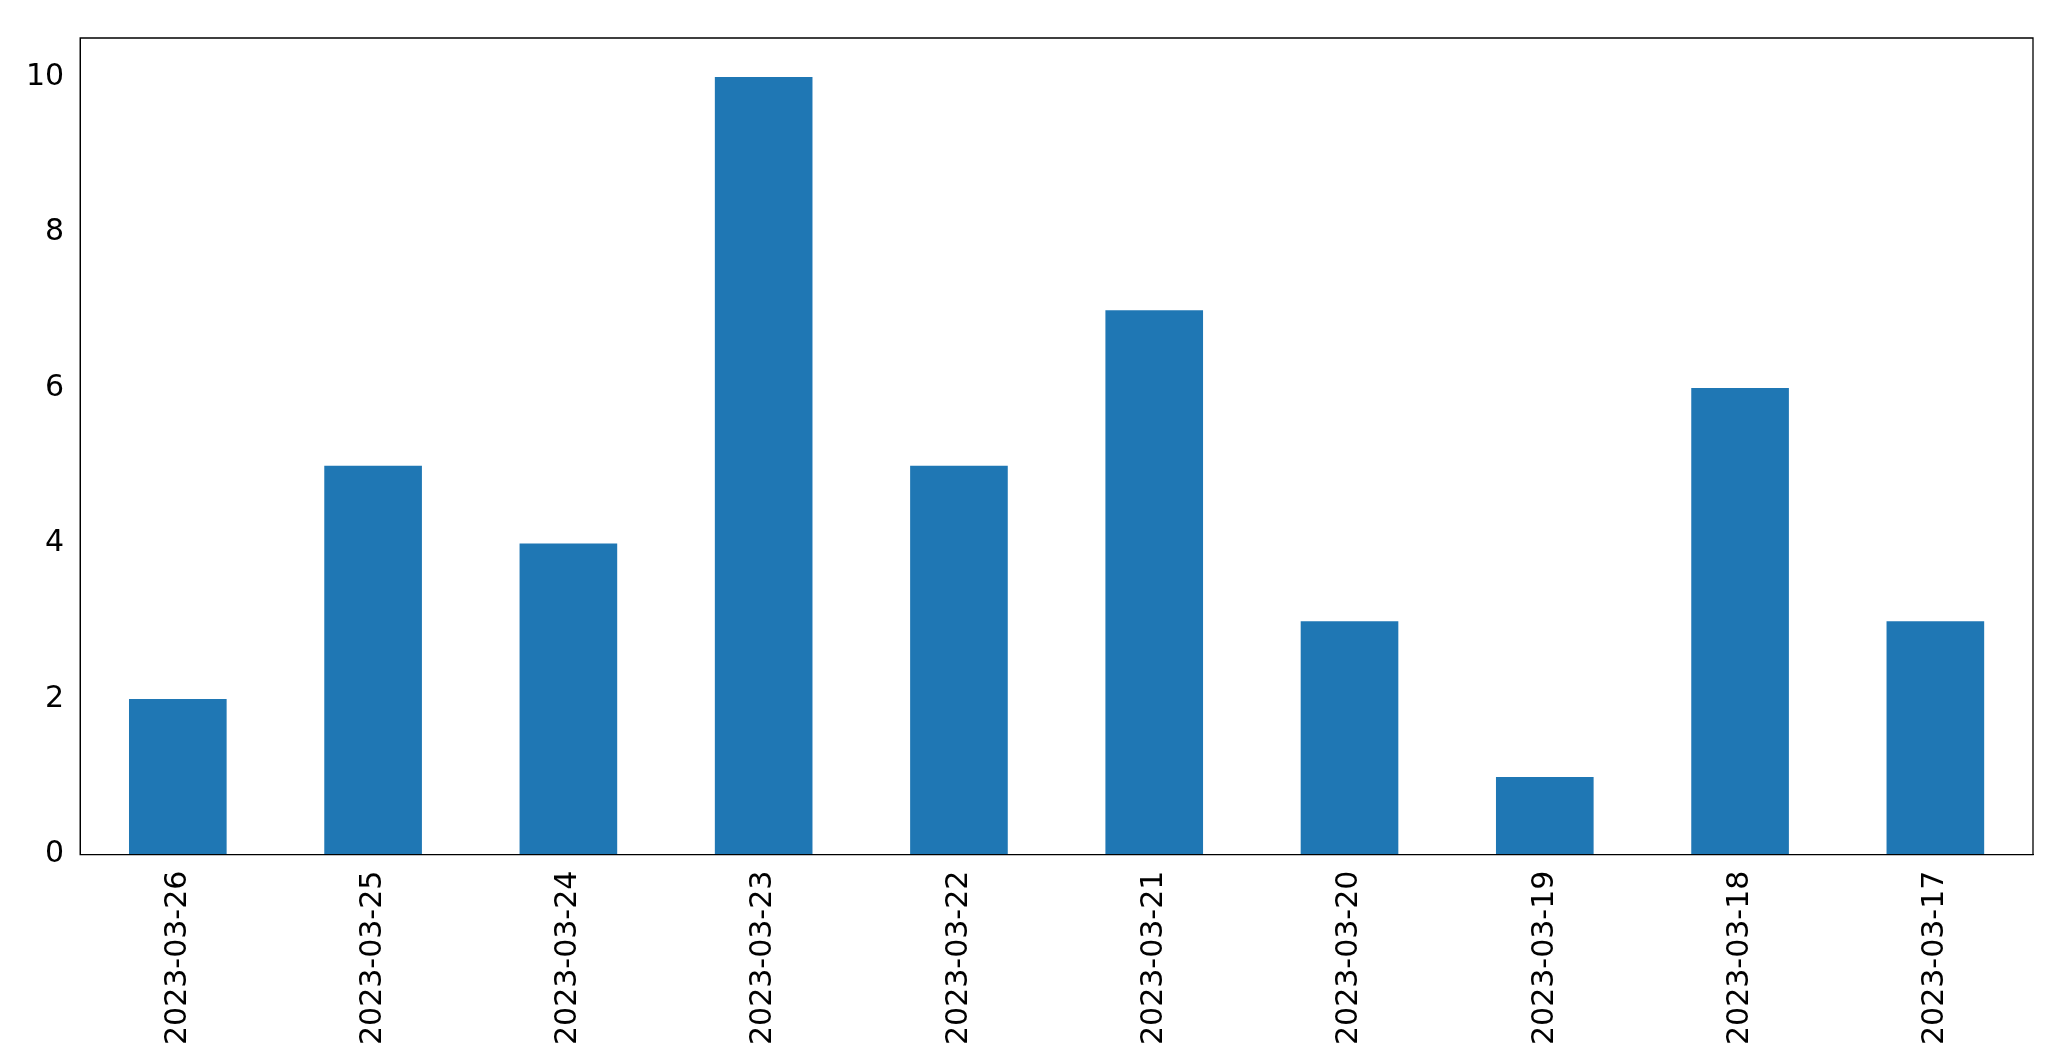 This screenshot has height=1061, width=2071. Describe the element at coordinates (761, 958) in the screenshot. I see `x-tick-label: 2023-03-23` at that location.